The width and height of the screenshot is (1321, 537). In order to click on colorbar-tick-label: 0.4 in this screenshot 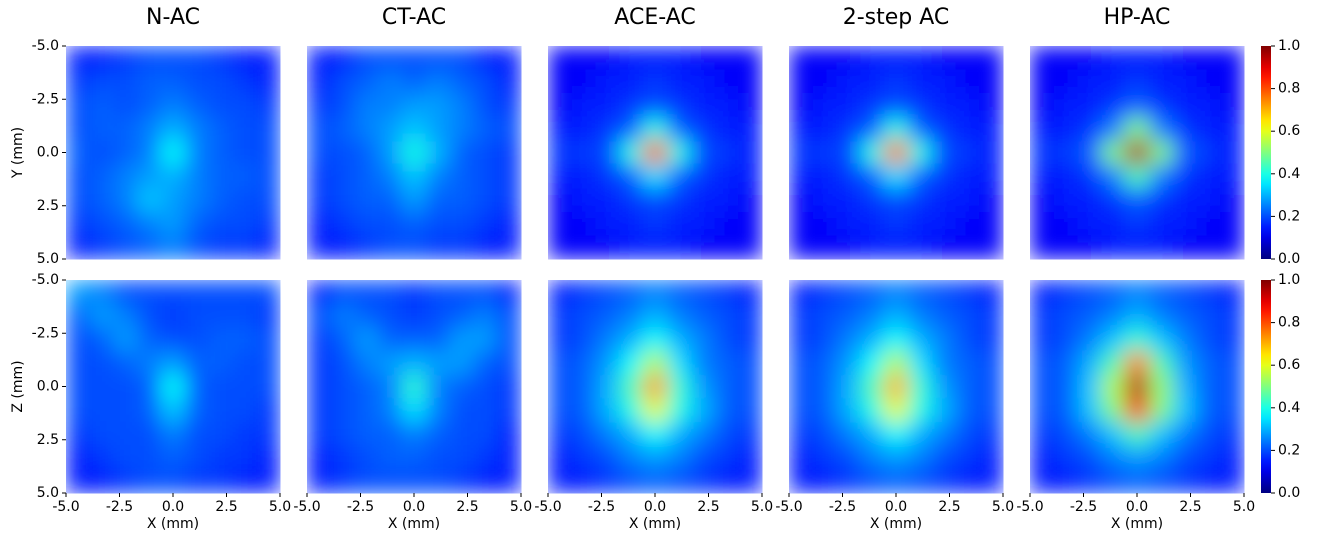, I will do `click(1289, 408)`.